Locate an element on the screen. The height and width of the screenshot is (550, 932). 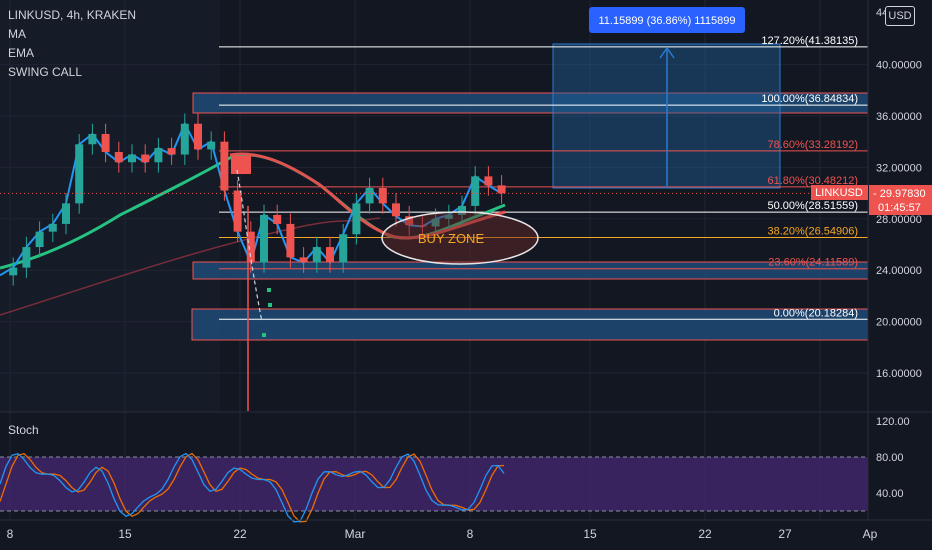
price-tick: 32.00000 is located at coordinates (899, 168).